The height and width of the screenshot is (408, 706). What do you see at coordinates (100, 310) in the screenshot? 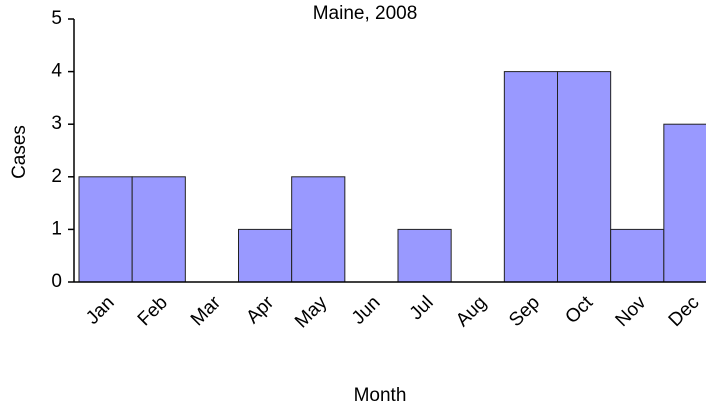
I see `x-tick-label: Jan` at bounding box center [100, 310].